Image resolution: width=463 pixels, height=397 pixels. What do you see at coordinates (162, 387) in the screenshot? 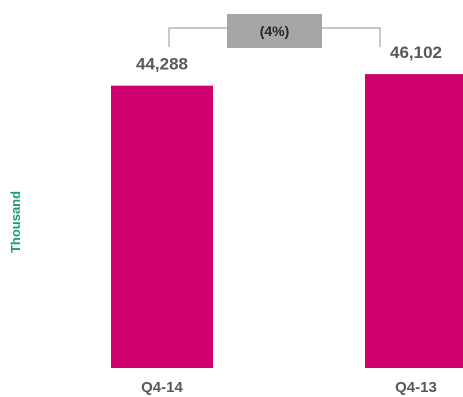
I see `tick-label-q4-14: Q4-14` at bounding box center [162, 387].